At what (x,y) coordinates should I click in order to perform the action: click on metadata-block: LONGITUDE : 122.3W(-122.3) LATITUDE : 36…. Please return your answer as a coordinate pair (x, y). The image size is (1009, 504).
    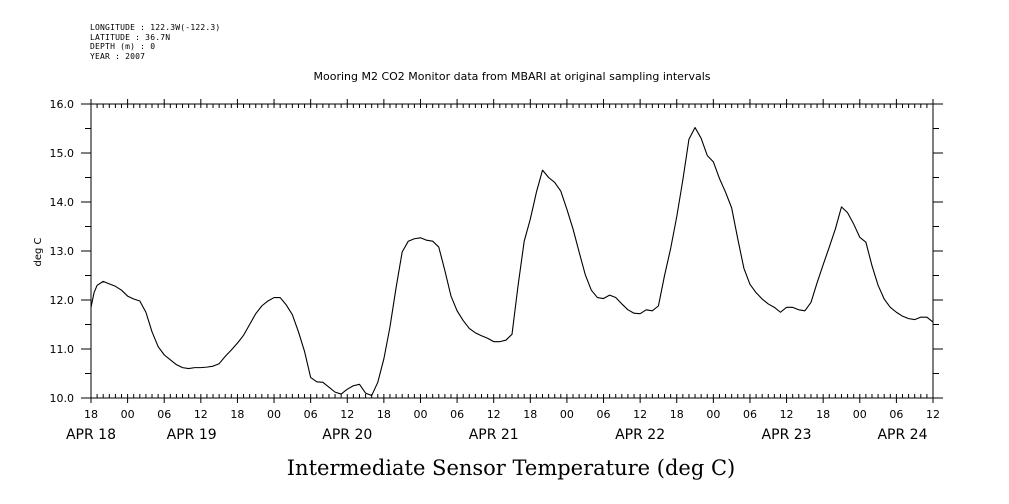
    Looking at the image, I should click on (155, 42).